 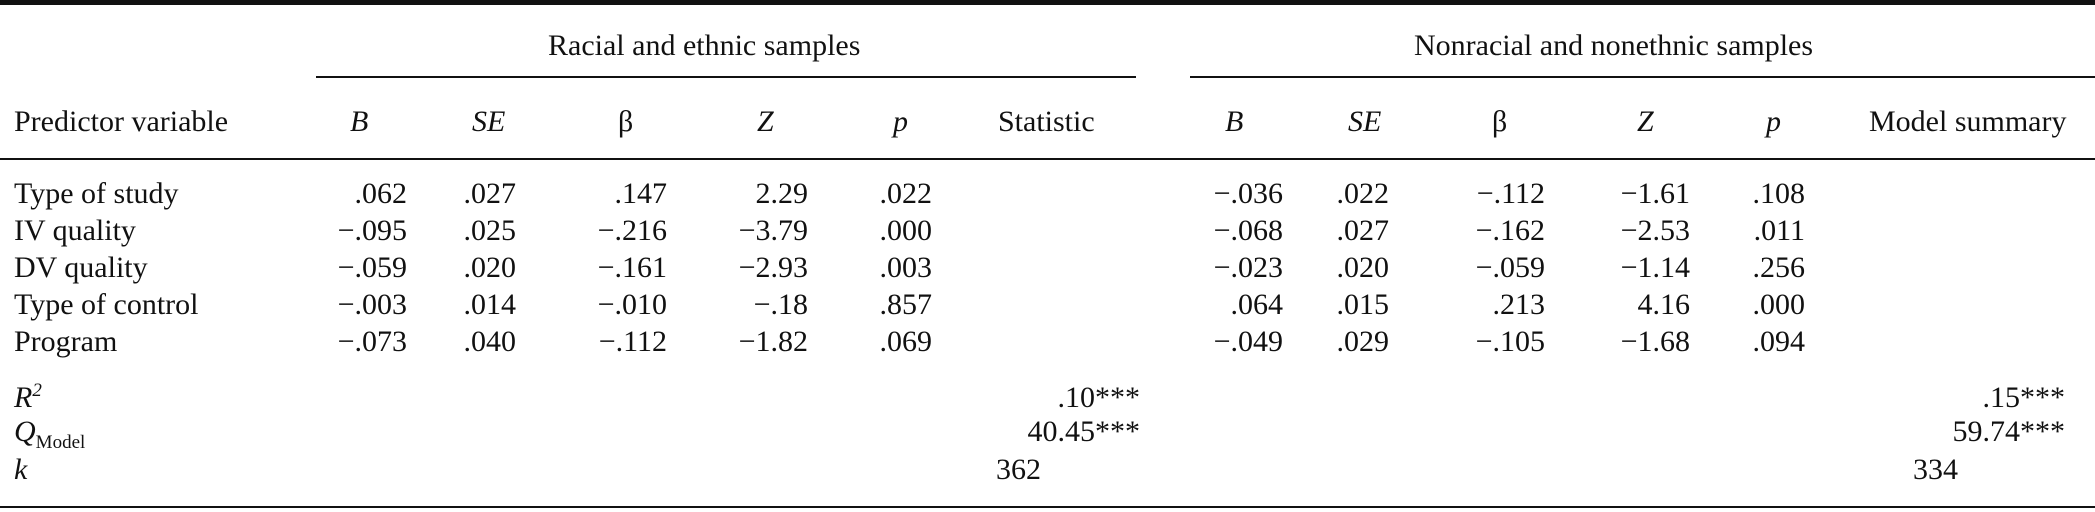 I want to click on header-right-b: B, so click(x=1234, y=121).